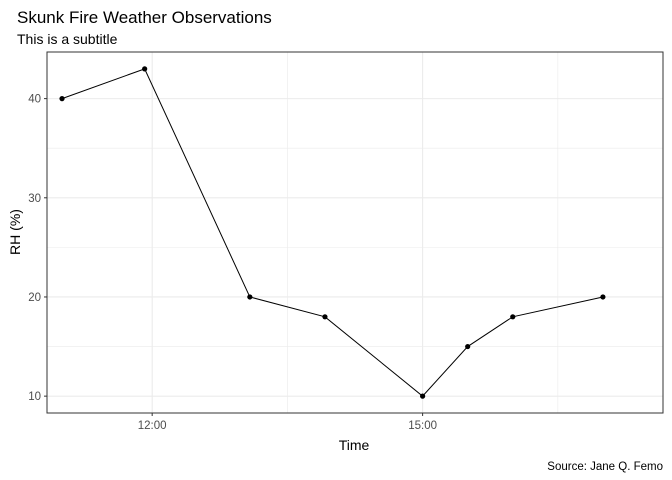 The image size is (672, 480). Describe the element at coordinates (15, 232) in the screenshot. I see `y-axis-title: RH (%)` at that location.